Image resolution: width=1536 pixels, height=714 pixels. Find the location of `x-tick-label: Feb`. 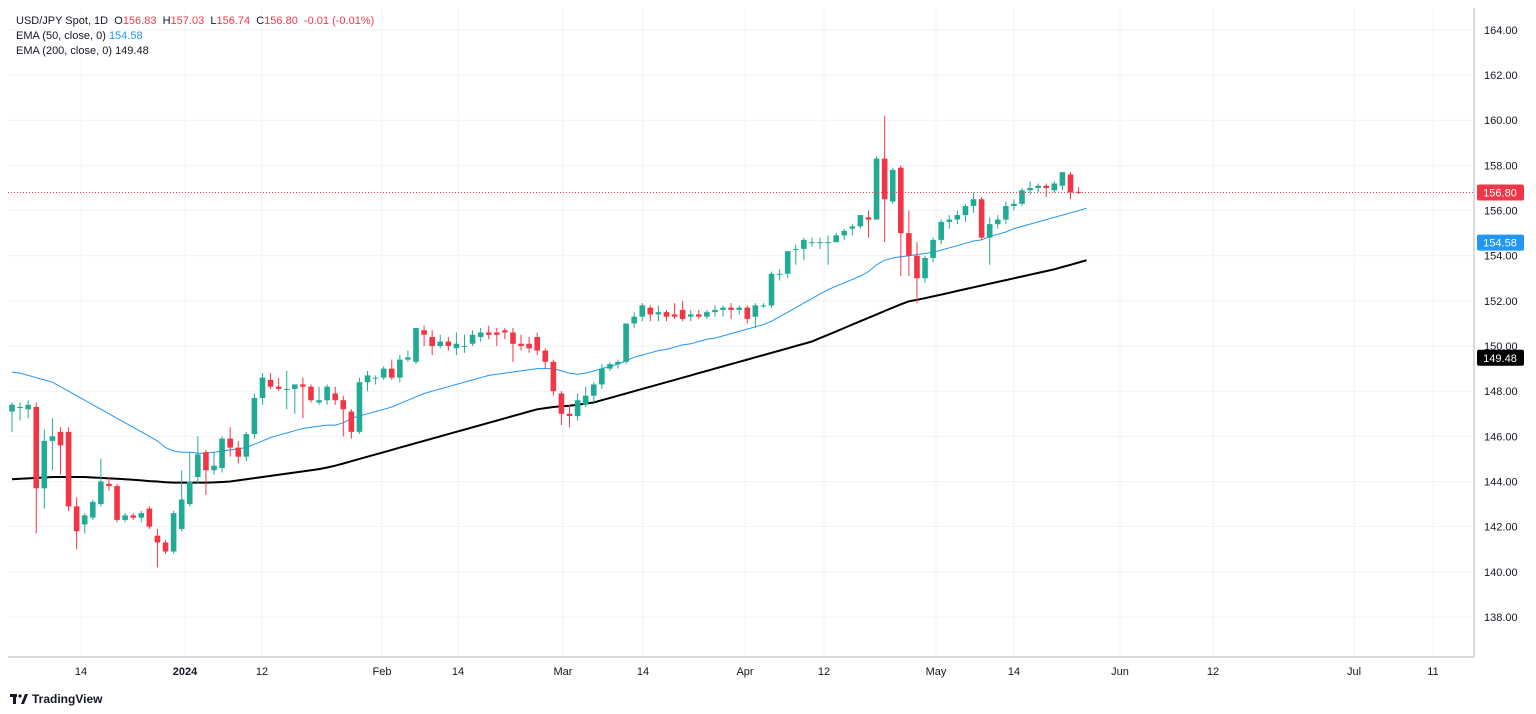

x-tick-label: Feb is located at coordinates (382, 672).